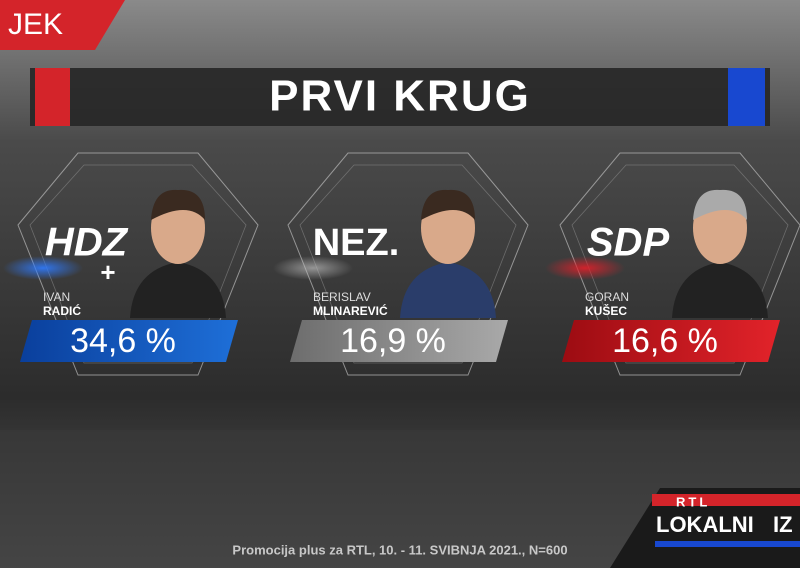  What do you see at coordinates (342, 297) in the screenshot?
I see `first-name: BERISLAV` at bounding box center [342, 297].